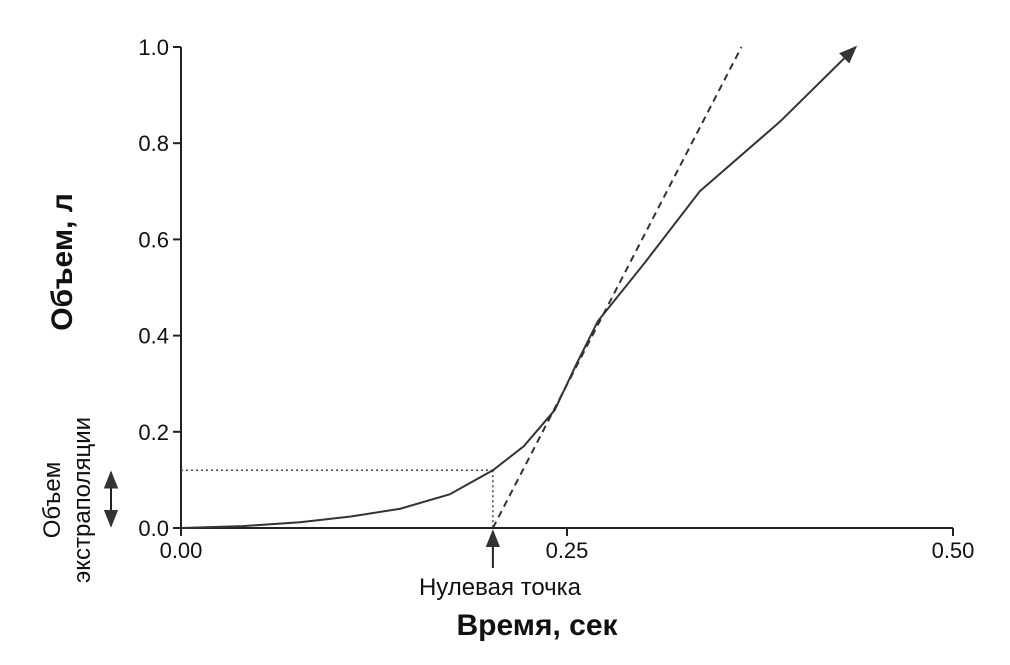 The width and height of the screenshot is (1010, 665). Describe the element at coordinates (953, 550) in the screenshot. I see `x-tick-label: 0.50` at that location.